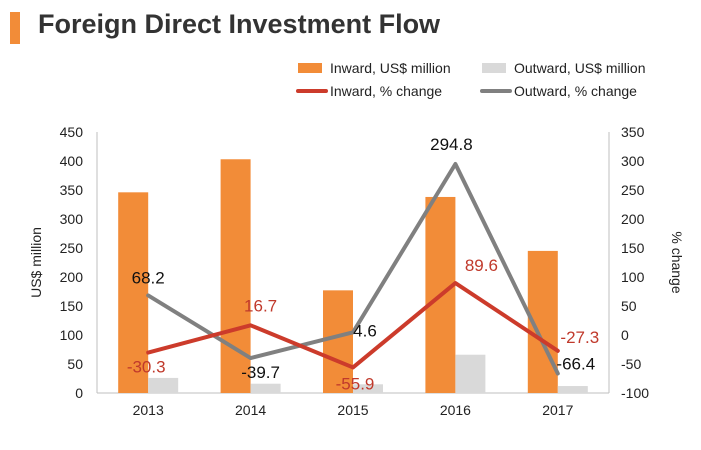 This screenshot has height=450, width=701. Describe the element at coordinates (72, 335) in the screenshot. I see `y-tick-left-label: 100` at that location.